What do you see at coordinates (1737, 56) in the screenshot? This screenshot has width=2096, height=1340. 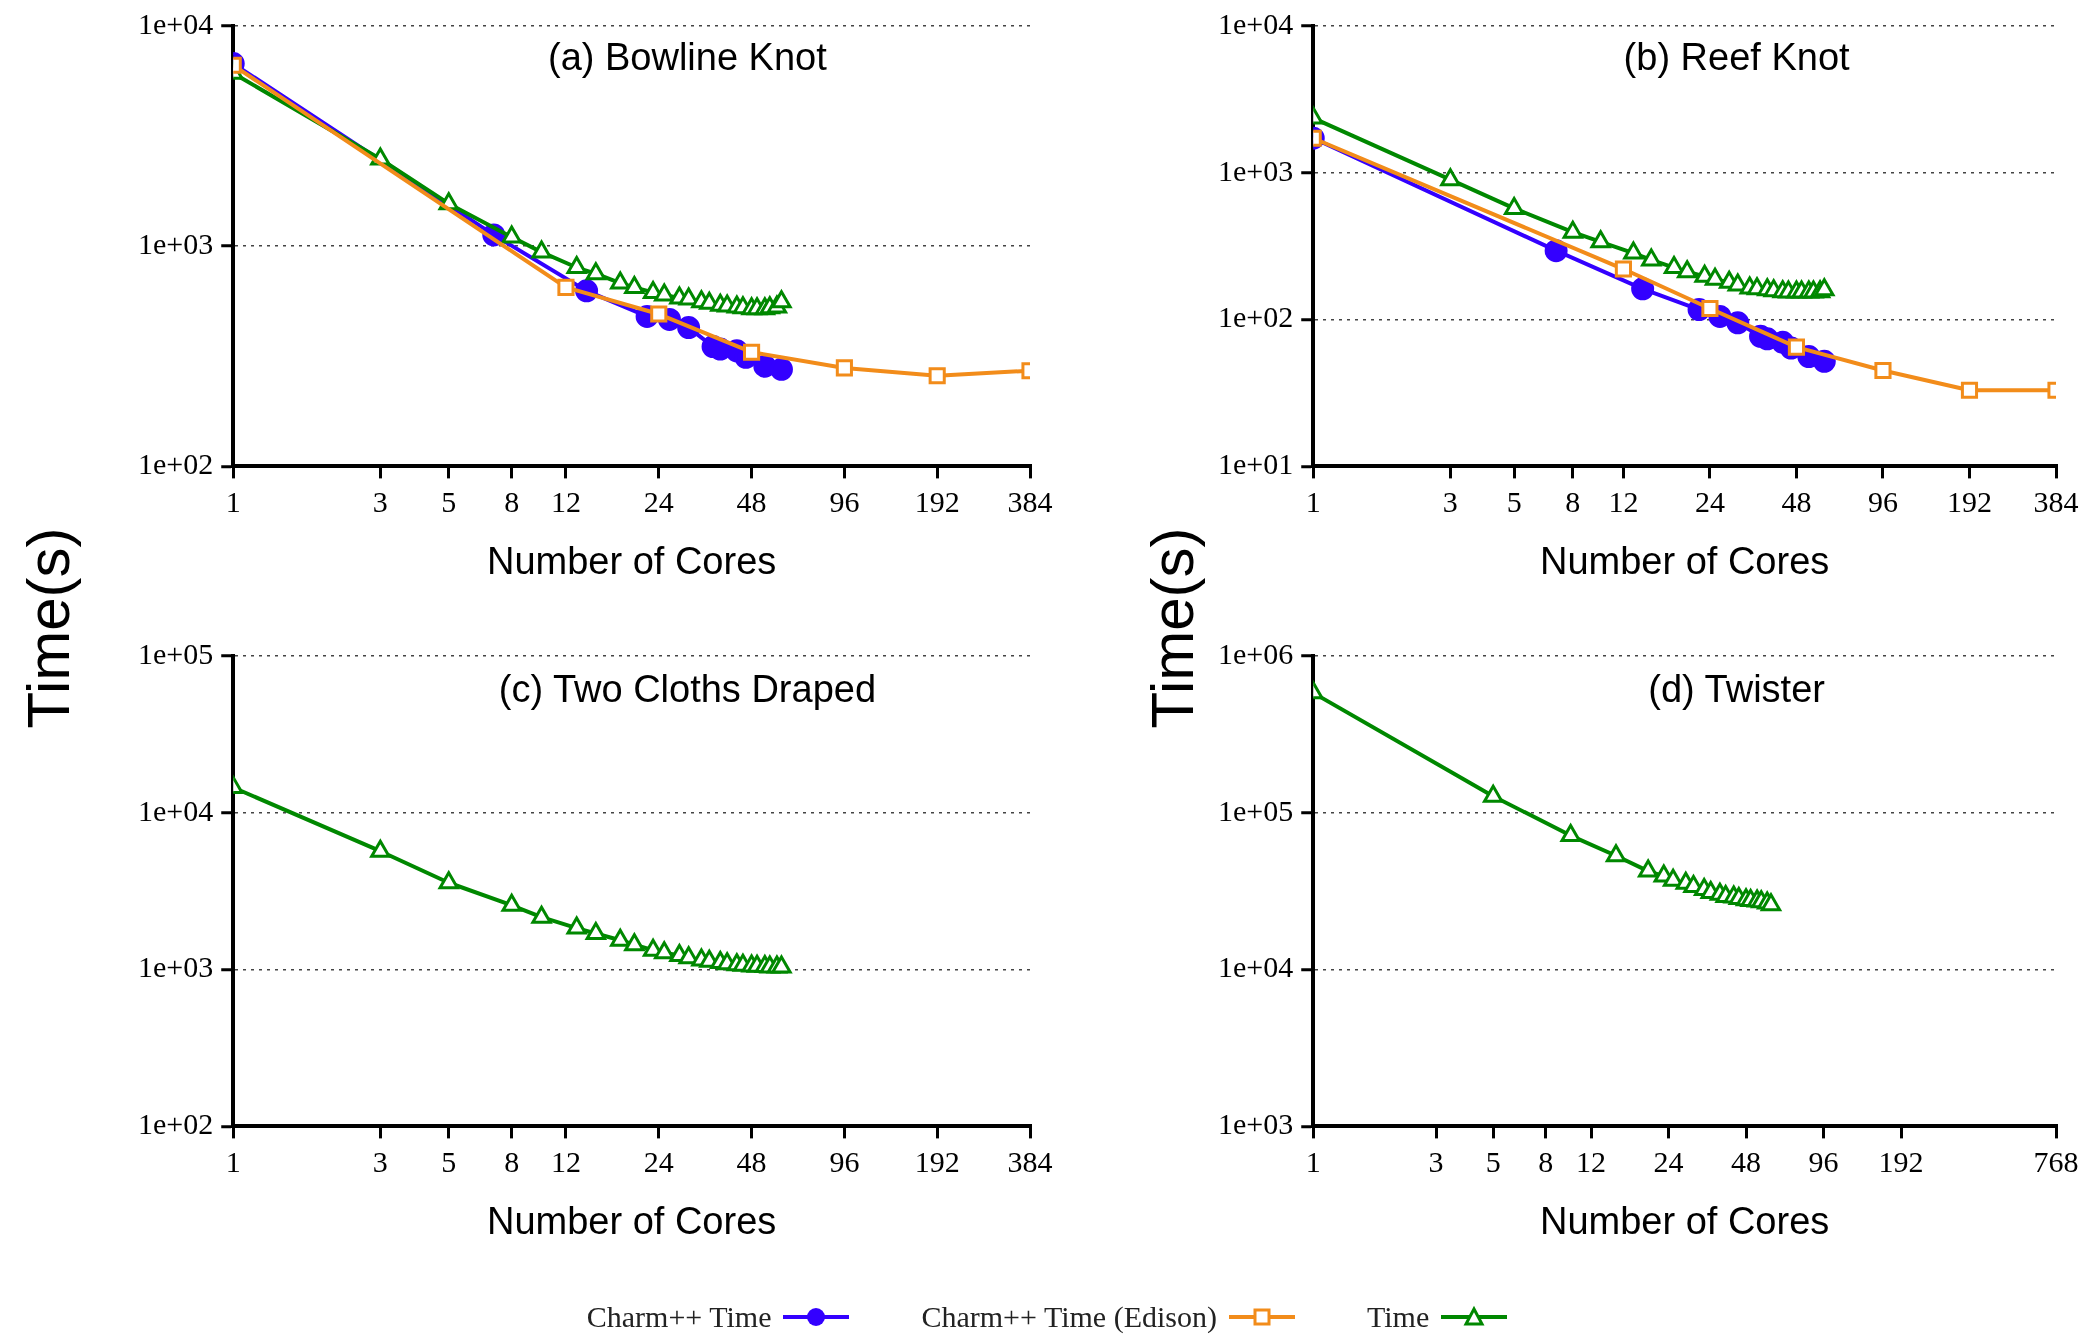 I see `chart-title: (b) Reef Knot` at bounding box center [1737, 56].